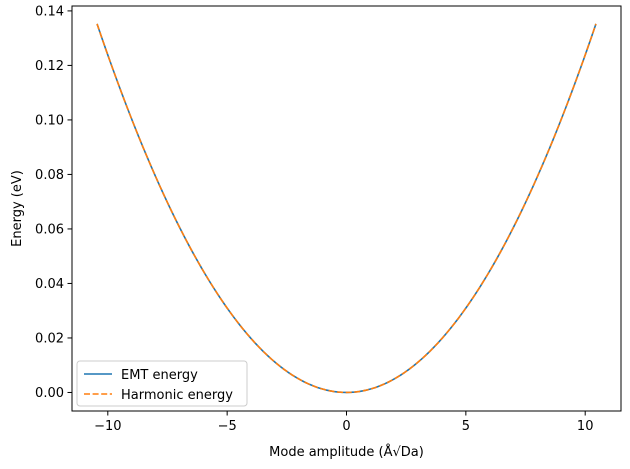 This screenshot has width=630, height=469. Describe the element at coordinates (585, 426) in the screenshot. I see `x-tick-label: 10` at that location.